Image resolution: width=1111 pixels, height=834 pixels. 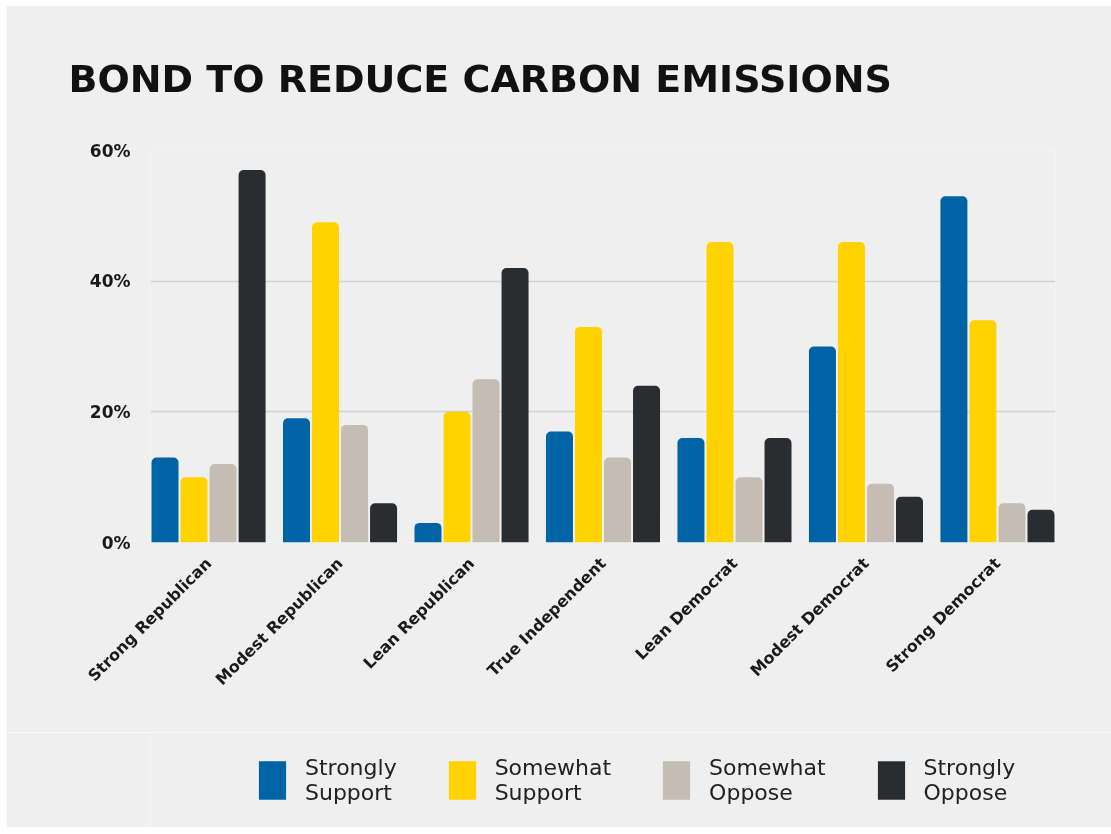 What do you see at coordinates (767, 780) in the screenshot?
I see `legend-label: Somewhat Oppose` at bounding box center [767, 780].